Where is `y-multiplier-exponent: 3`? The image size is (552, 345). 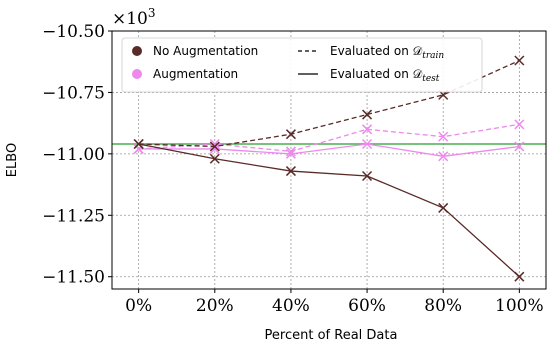
y-multiplier-exponent: 3 is located at coordinates (152, 13).